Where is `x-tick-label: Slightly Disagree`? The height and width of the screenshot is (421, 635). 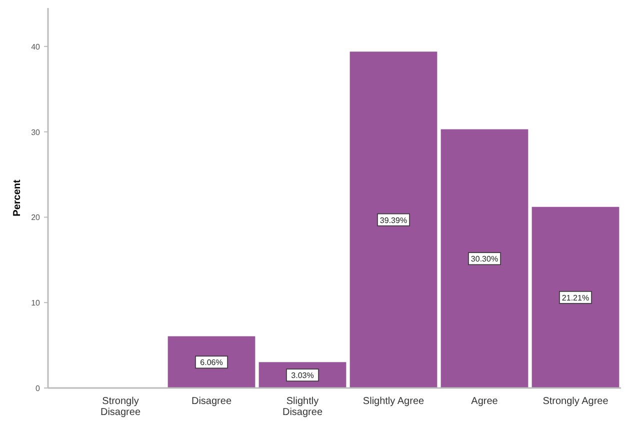
x-tick-label: Slightly Disagree is located at coordinates (302, 407).